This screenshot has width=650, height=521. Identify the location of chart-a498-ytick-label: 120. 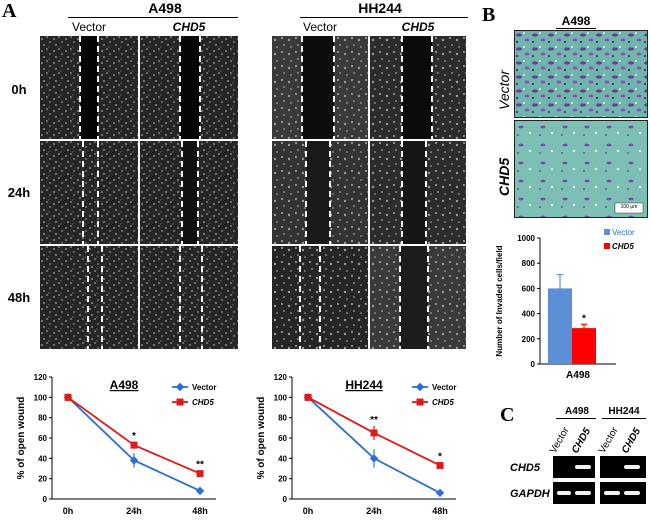
(41, 377).